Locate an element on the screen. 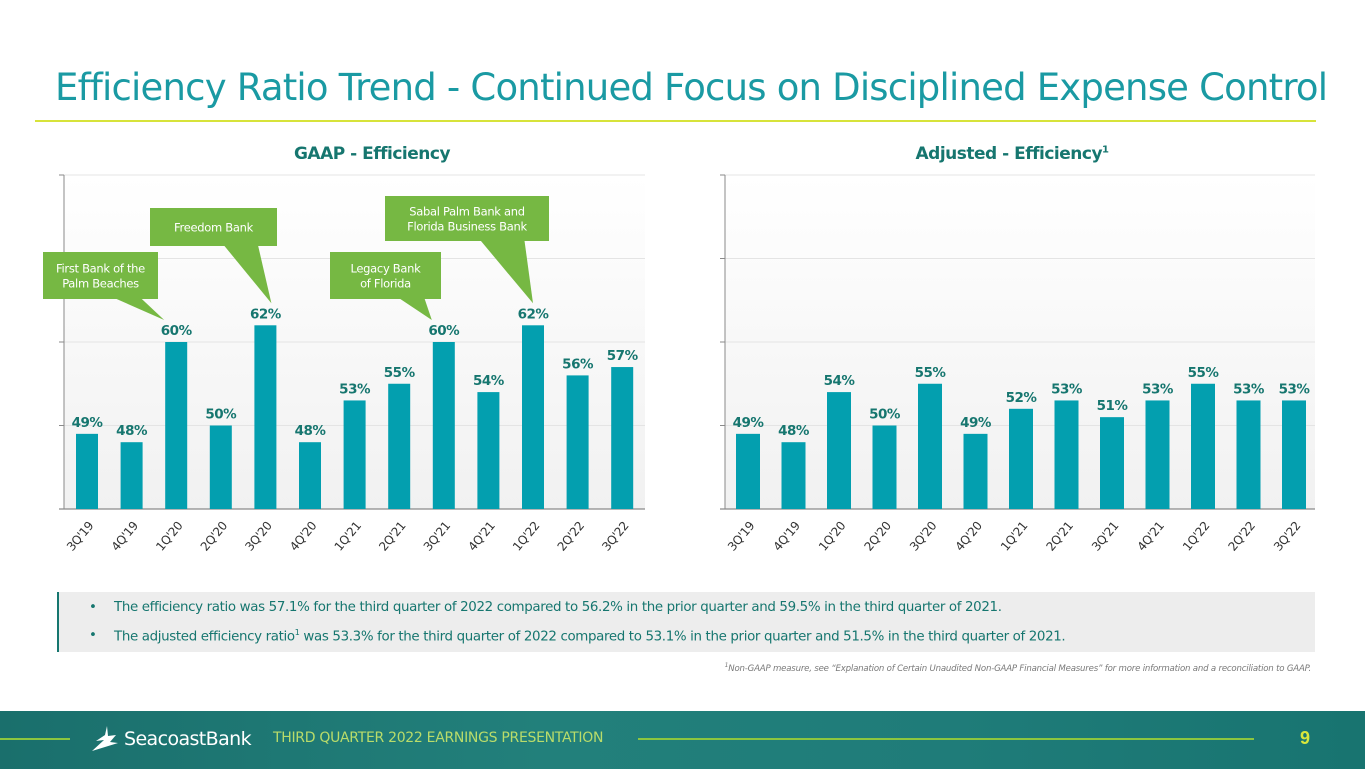 This screenshot has width=1365, height=769. bar-3Q'22 is located at coordinates (1294, 454).